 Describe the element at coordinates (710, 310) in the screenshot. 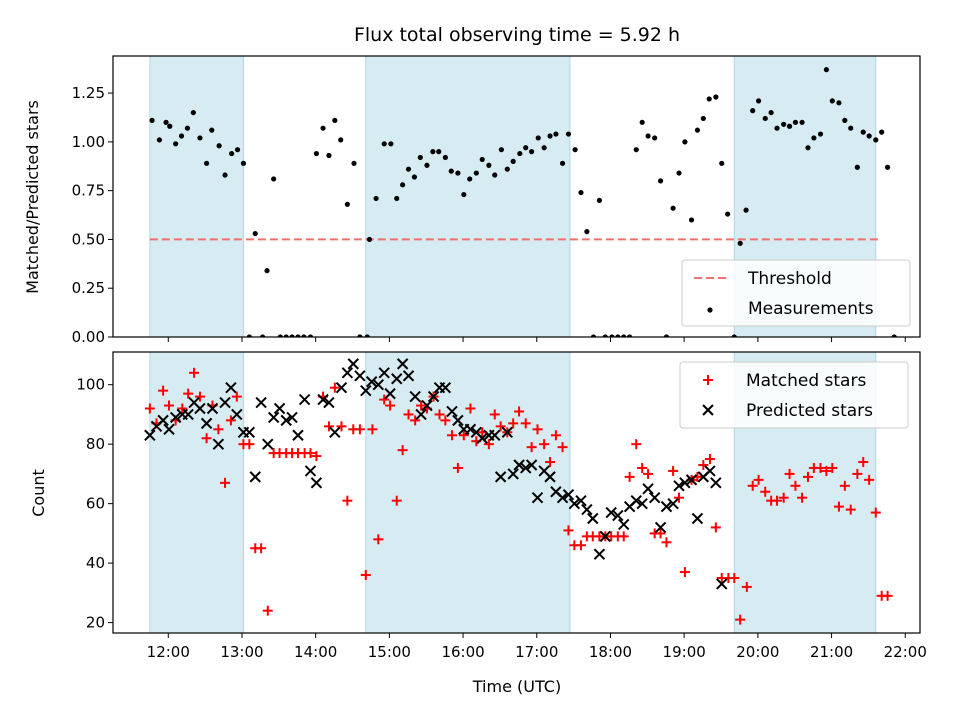

I see `legend-measurement-swatch` at that location.